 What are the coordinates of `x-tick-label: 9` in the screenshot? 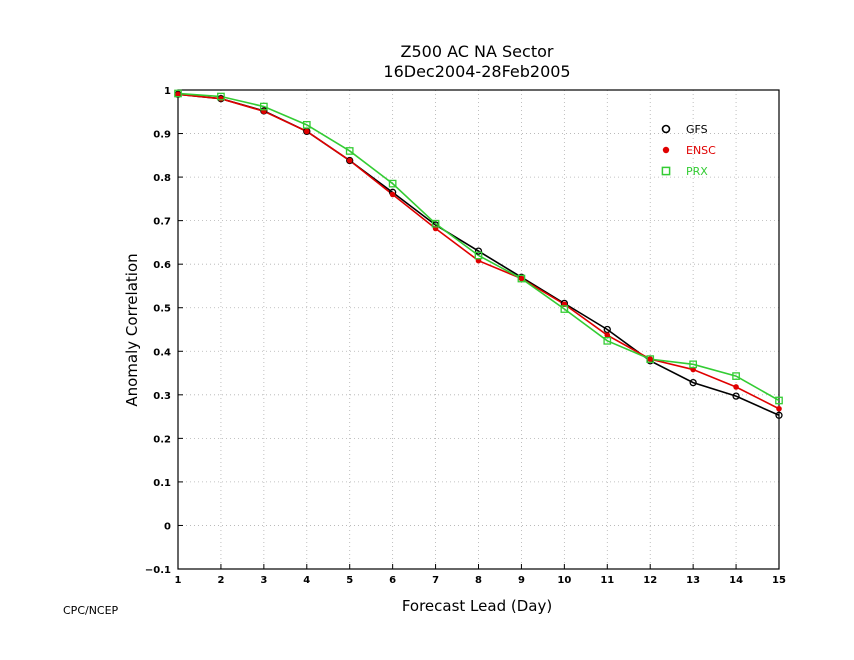 It's located at (521, 580).